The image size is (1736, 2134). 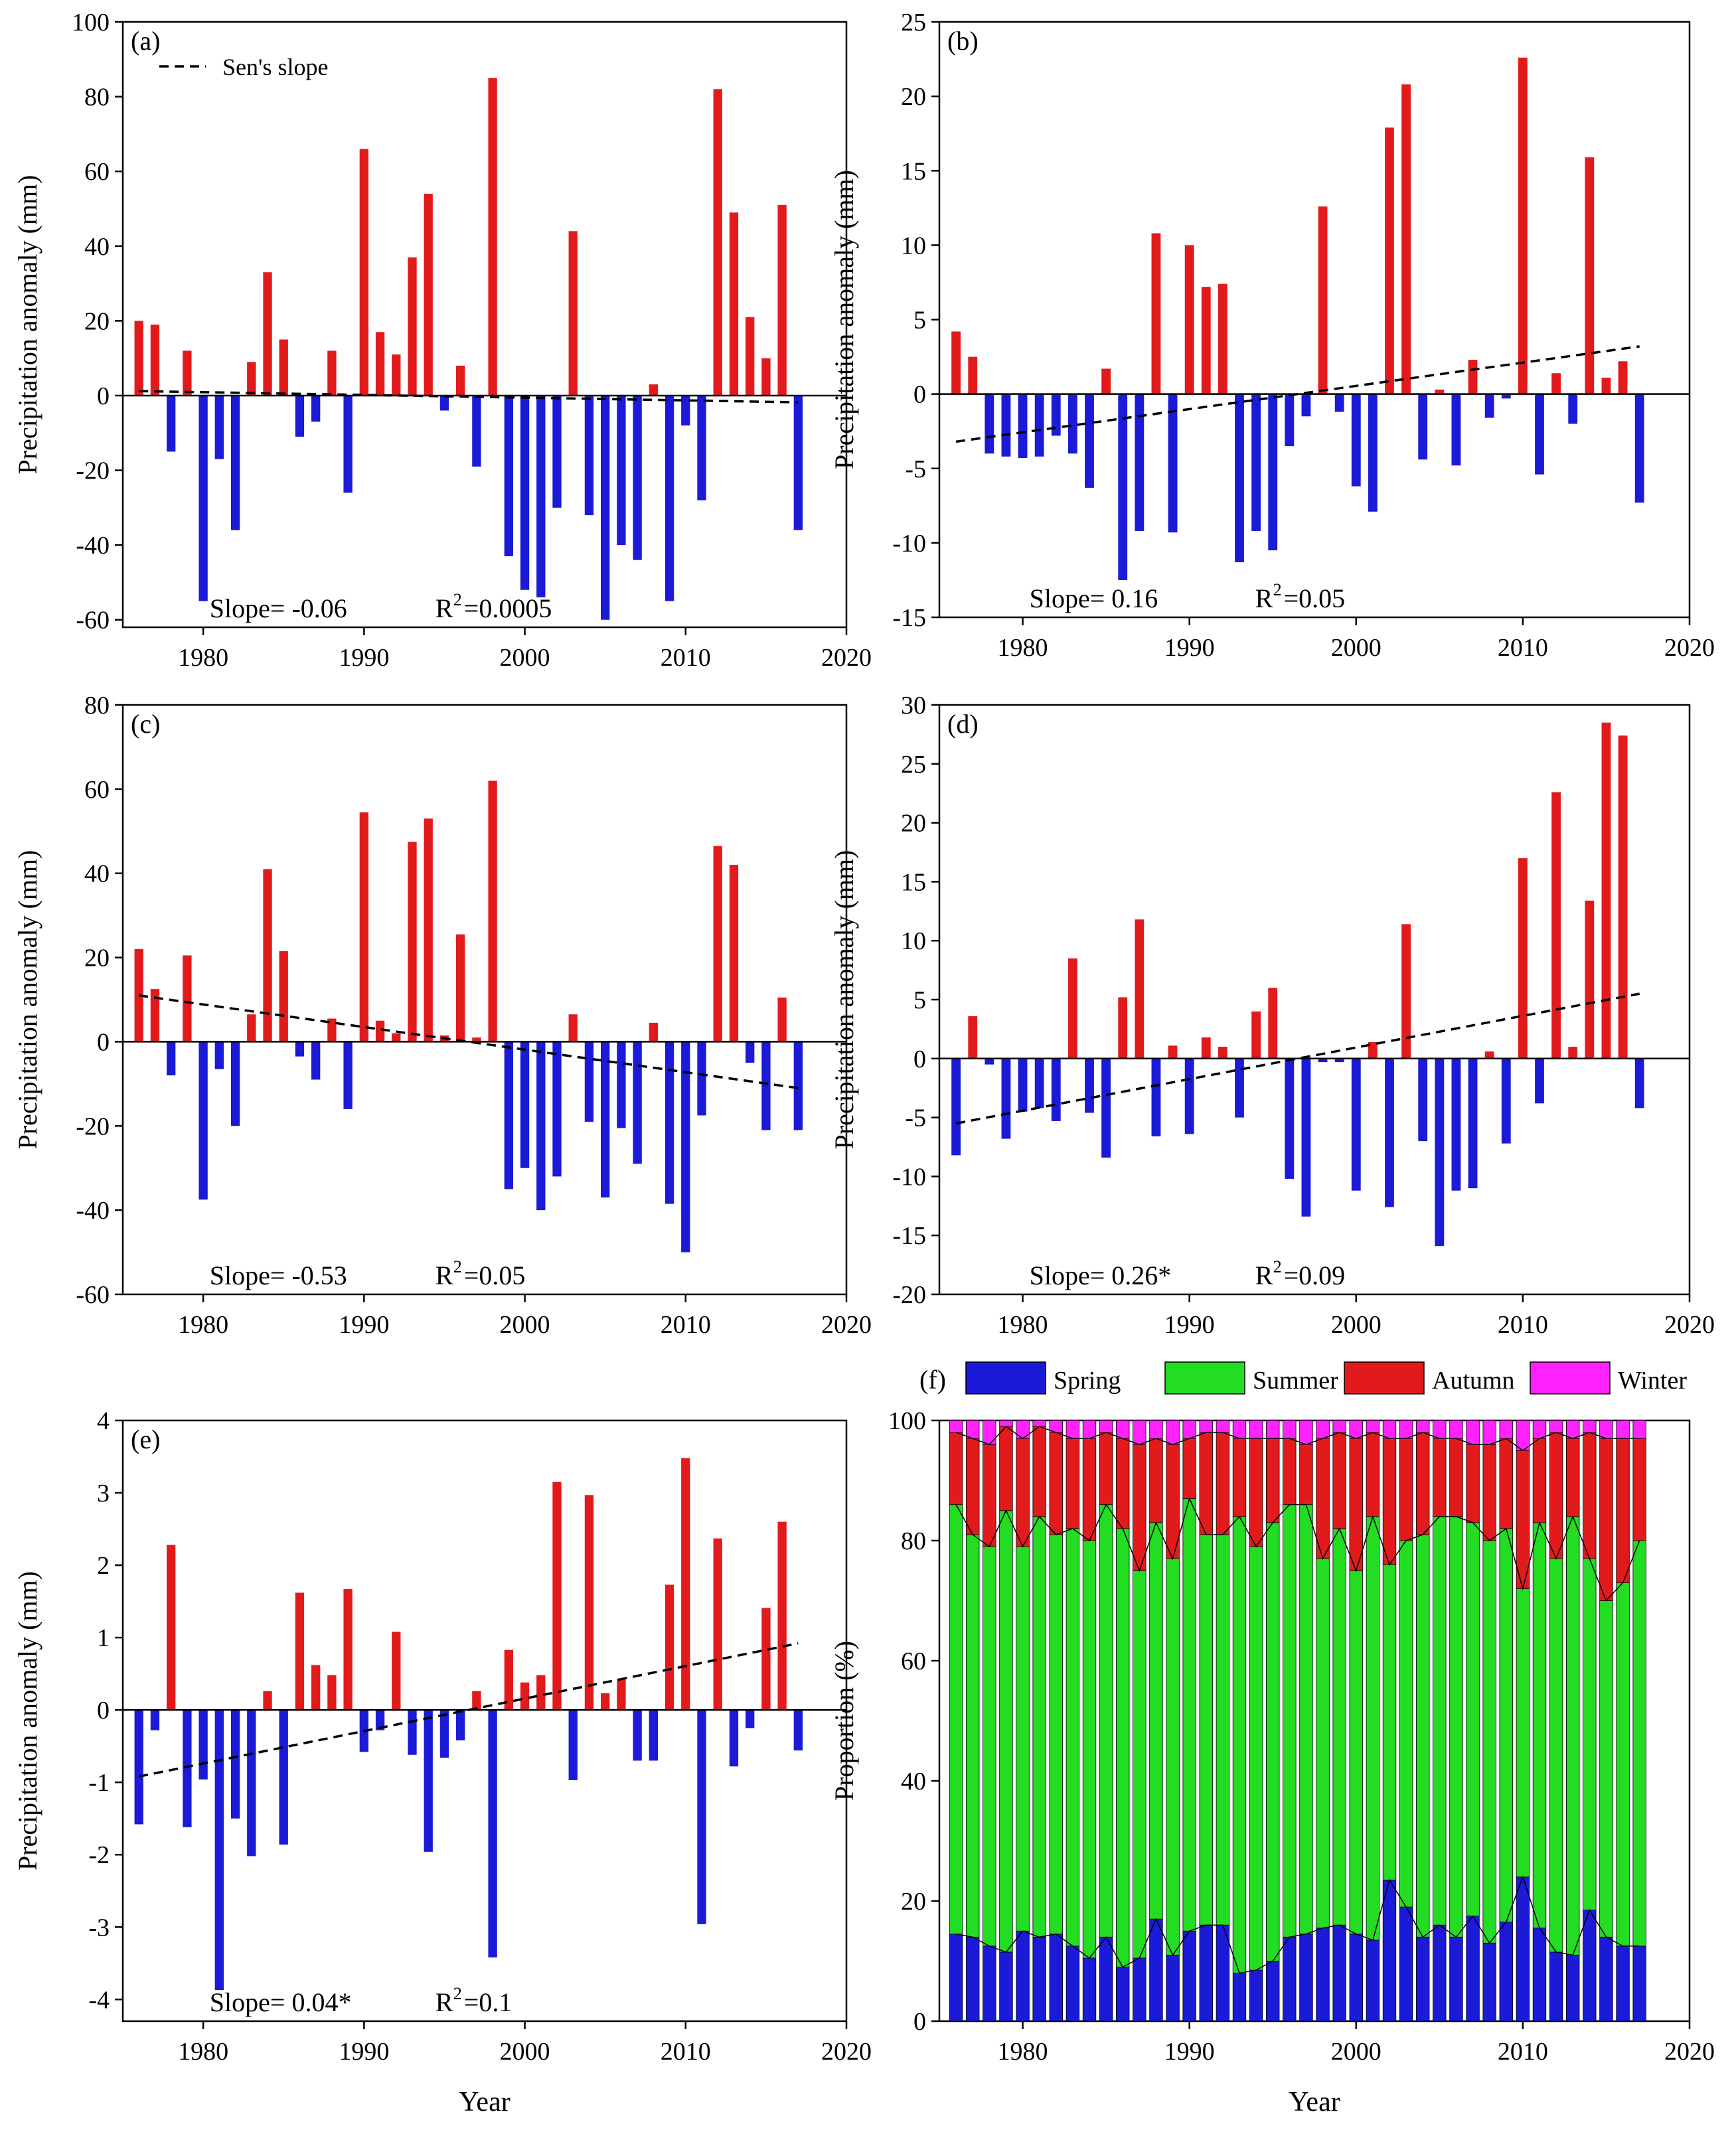 I want to click on slope-annotation: Slope= 0.04*, so click(x=281, y=2002).